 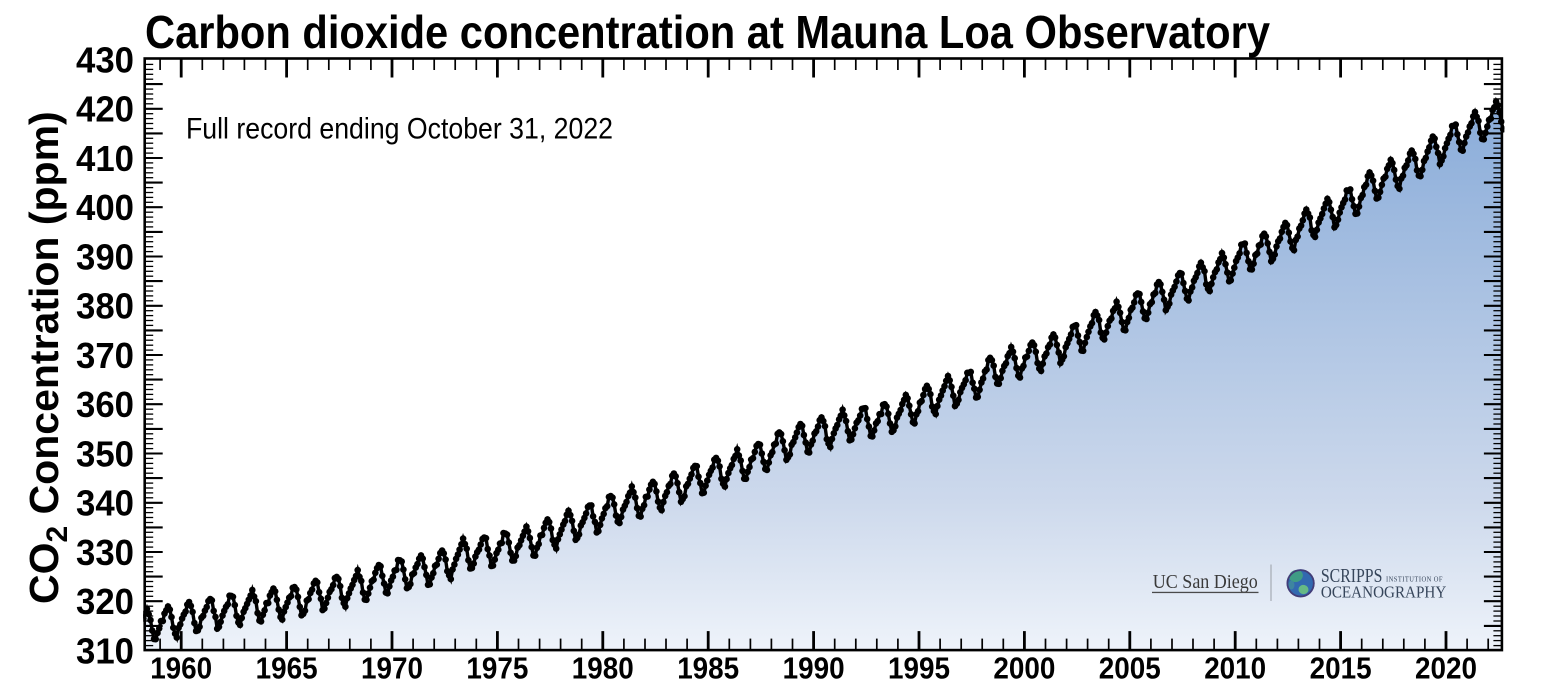 I want to click on svg-text: 400, so click(x=105, y=207).